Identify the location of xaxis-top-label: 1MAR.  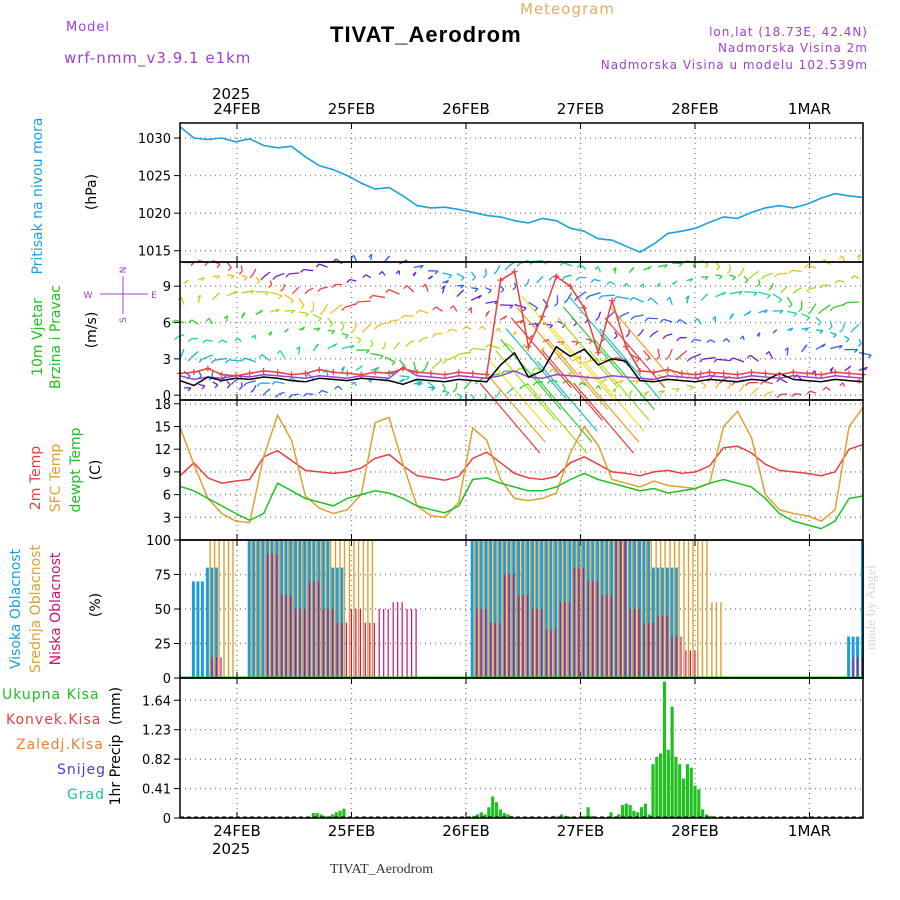
(809, 109).